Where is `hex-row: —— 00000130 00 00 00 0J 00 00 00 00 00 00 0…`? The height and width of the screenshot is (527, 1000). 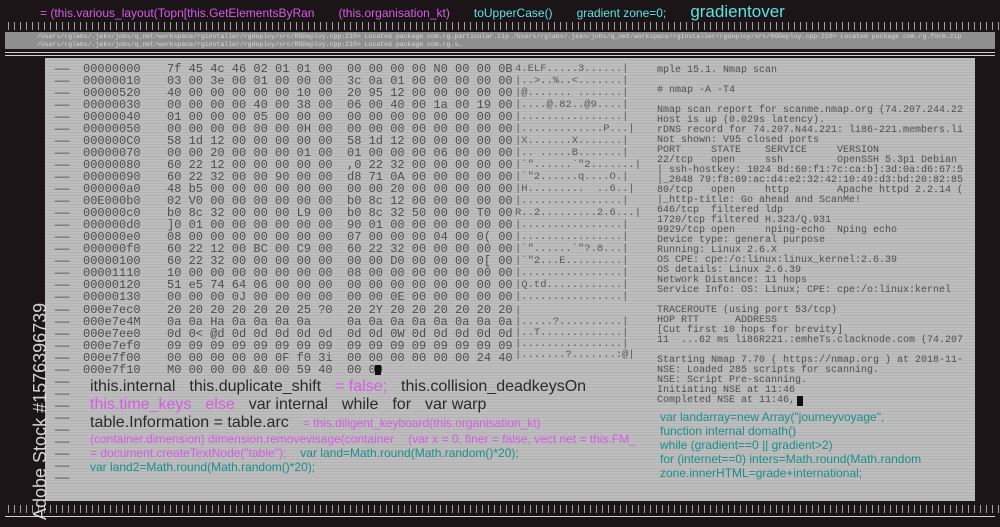 hex-row: —— 00000130 00 00 00 0J 00 00 00 00 00 00 0… is located at coordinates (285, 297).